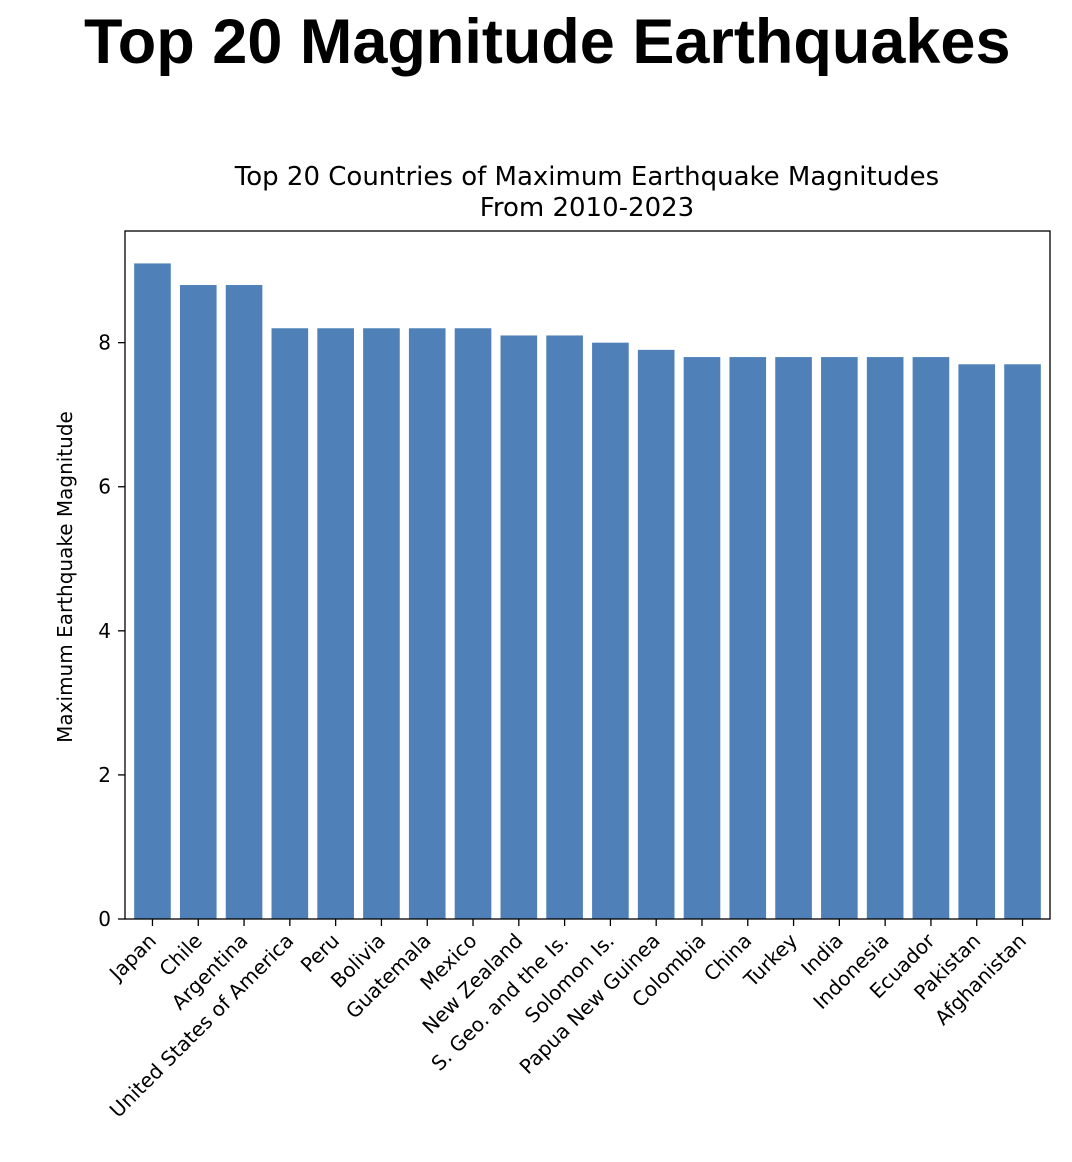 Image resolution: width=1072 pixels, height=1162 pixels. I want to click on y-tick-label: 6, so click(104, 487).